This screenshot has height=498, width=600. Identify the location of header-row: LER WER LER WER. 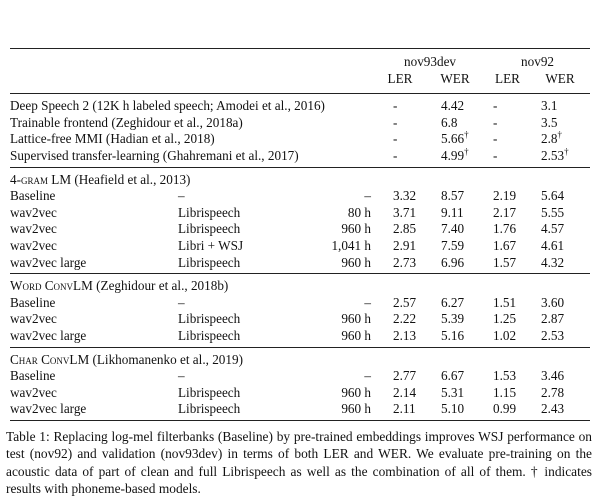
(300, 82).